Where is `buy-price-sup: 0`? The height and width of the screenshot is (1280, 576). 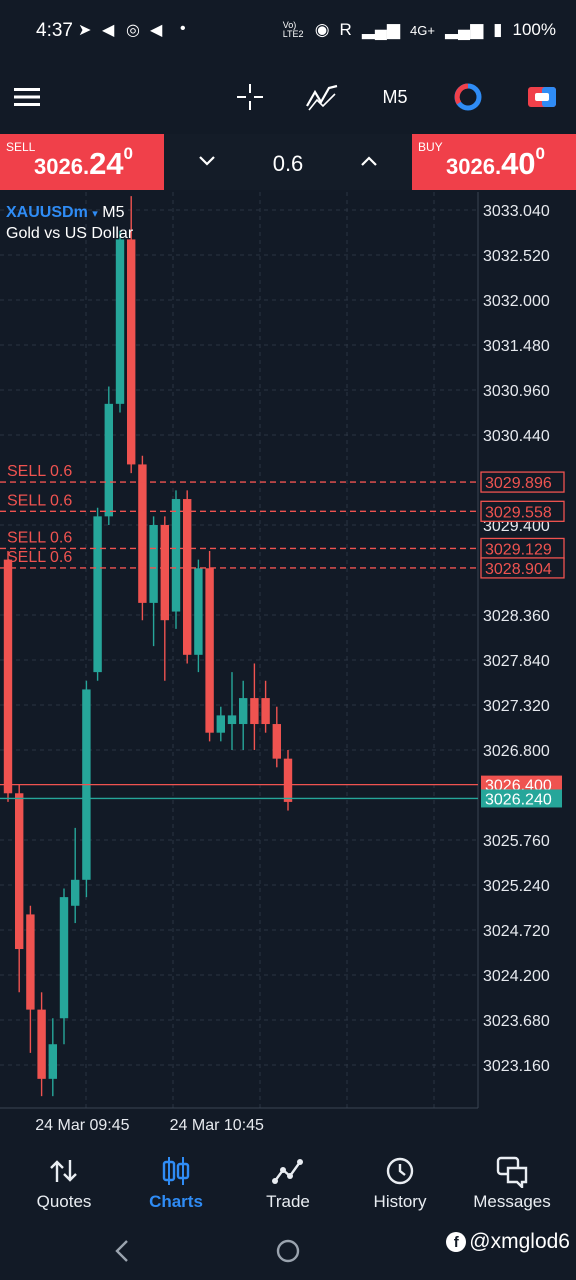
buy-price-sup: 0 is located at coordinates (540, 153).